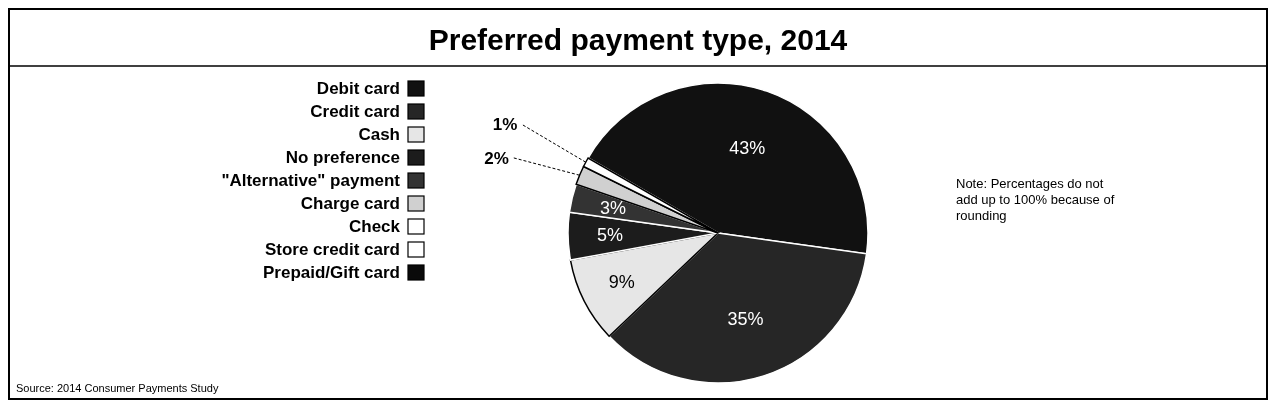  I want to click on legend-label: Debit card, so click(358, 88).